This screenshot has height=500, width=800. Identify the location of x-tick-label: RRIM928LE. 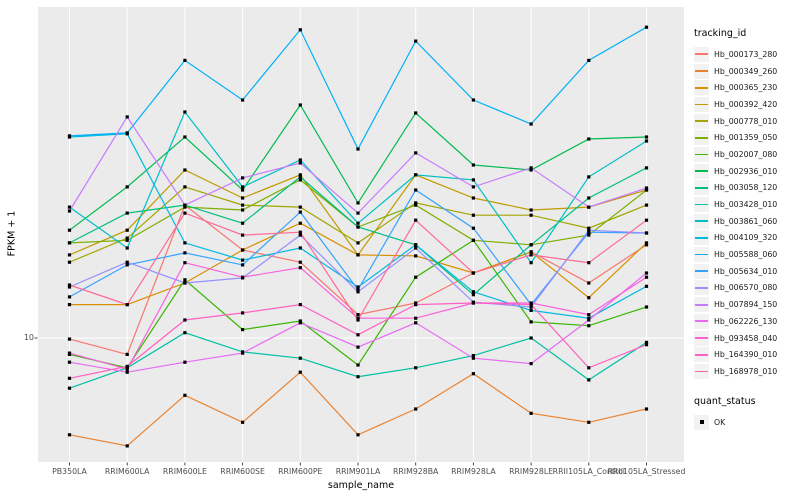
(531, 471).